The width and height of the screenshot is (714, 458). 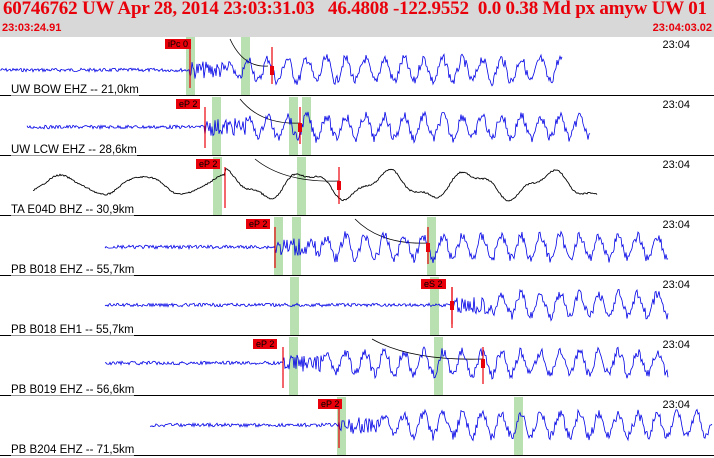 I want to click on station-label: PB B018 EH1 -- 55,7km, so click(x=72, y=330).